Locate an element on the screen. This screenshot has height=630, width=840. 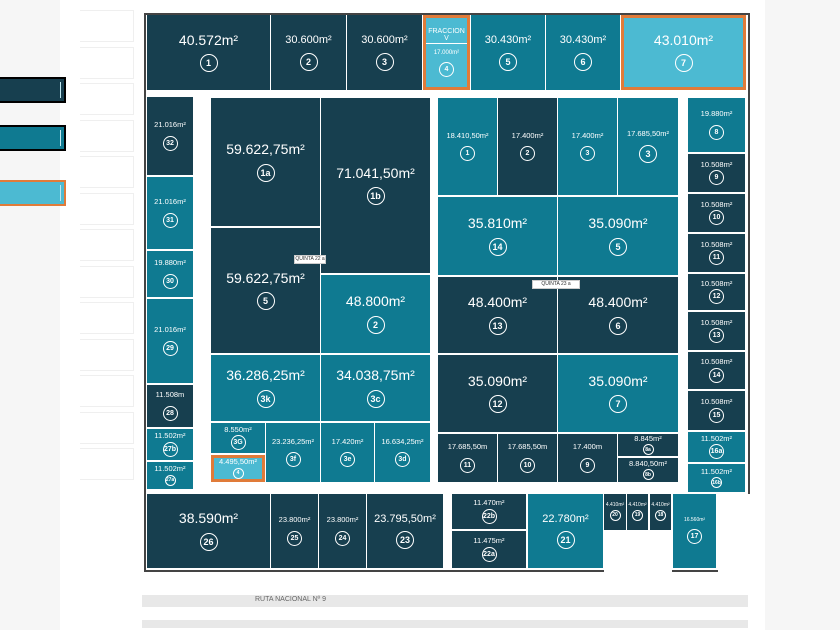
lot-3: 17.400m² 3 is located at coordinates (587, 146).